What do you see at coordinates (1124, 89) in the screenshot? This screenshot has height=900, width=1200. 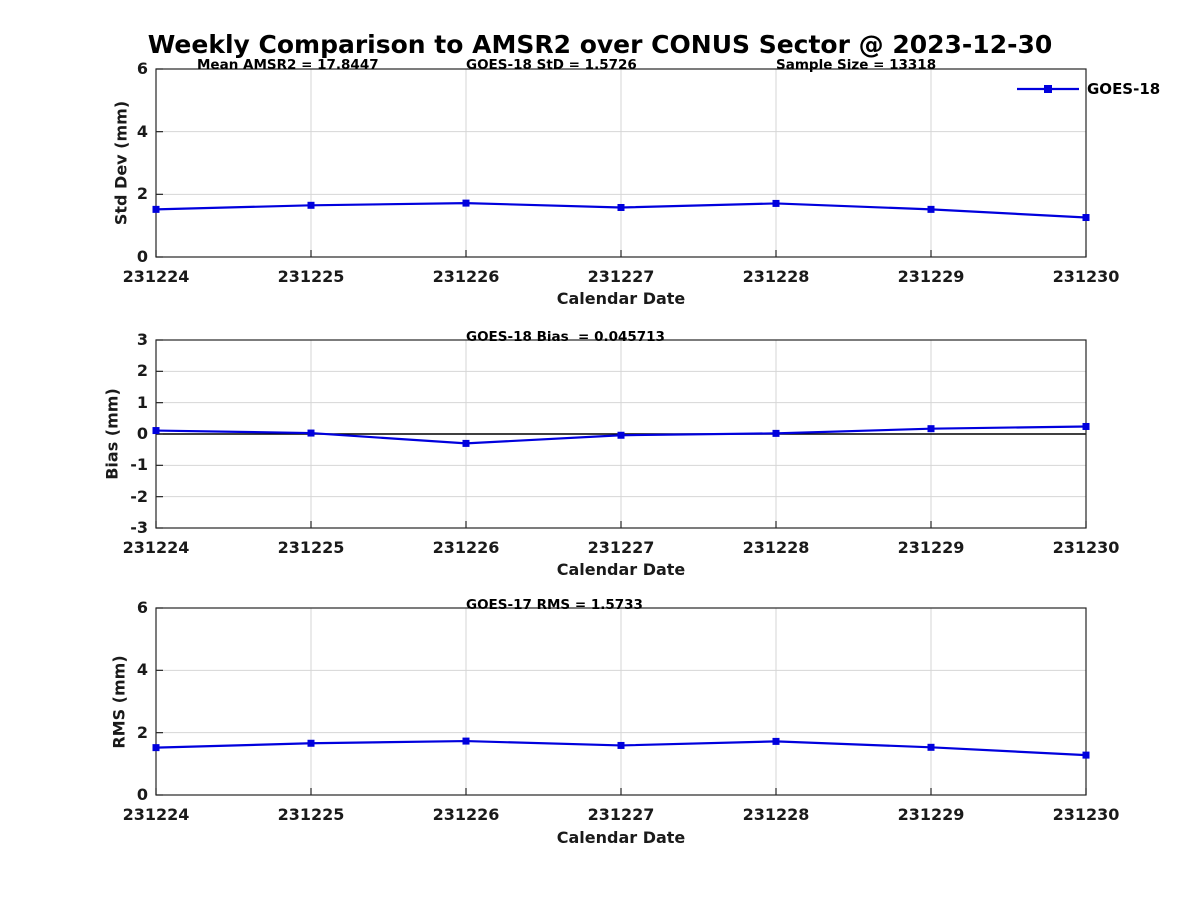 I see `legend-label: GOES-18` at bounding box center [1124, 89].